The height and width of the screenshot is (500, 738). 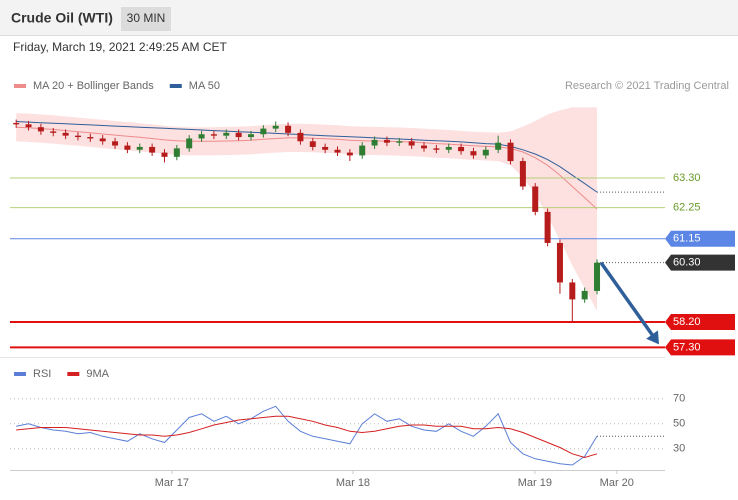 I want to click on rsi-tick-label: 70, so click(x=679, y=399).